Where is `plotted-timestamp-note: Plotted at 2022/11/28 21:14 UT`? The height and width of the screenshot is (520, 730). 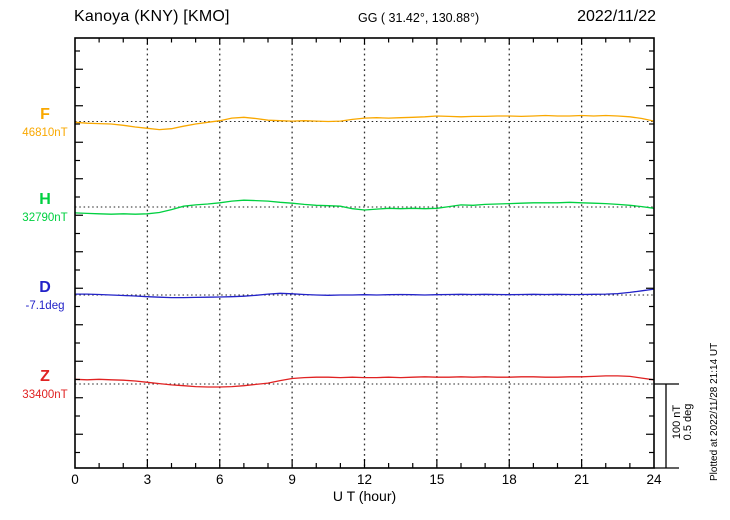
plotted-timestamp-note: Plotted at 2022/11/28 21:14 UT is located at coordinates (714, 411).